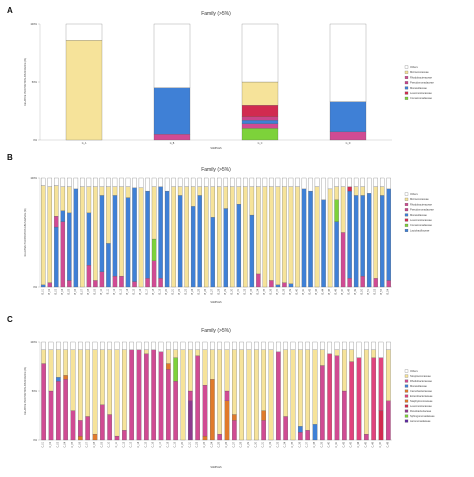  I want to click on x-tick-label: B_05, so click(69, 291).